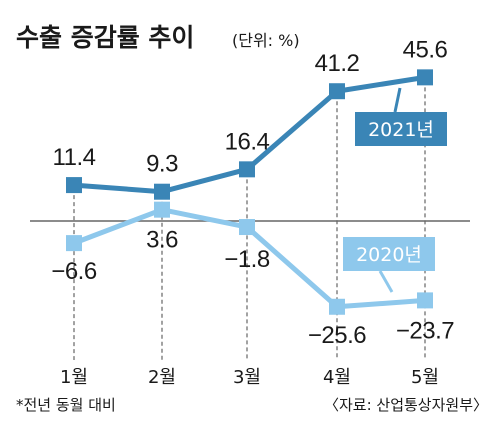 This screenshot has height=428, width=500. Describe the element at coordinates (74, 271) in the screenshot. I see `label-2020-1월: −6.6` at that location.